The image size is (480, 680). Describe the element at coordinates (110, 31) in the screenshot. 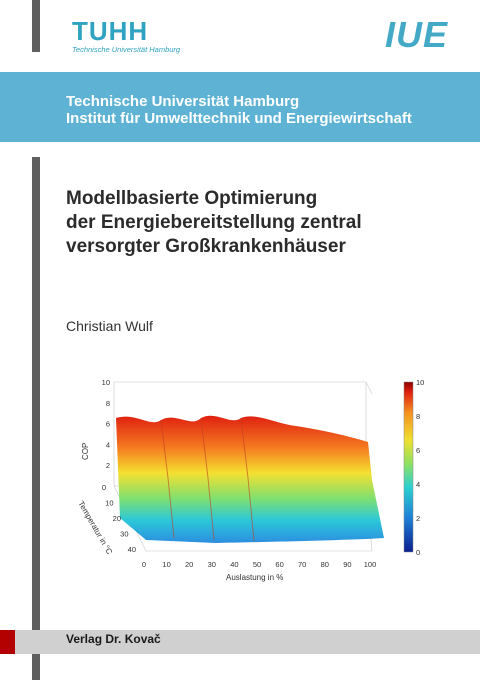

I see `tuhh-logo-text: TUHH` at that location.